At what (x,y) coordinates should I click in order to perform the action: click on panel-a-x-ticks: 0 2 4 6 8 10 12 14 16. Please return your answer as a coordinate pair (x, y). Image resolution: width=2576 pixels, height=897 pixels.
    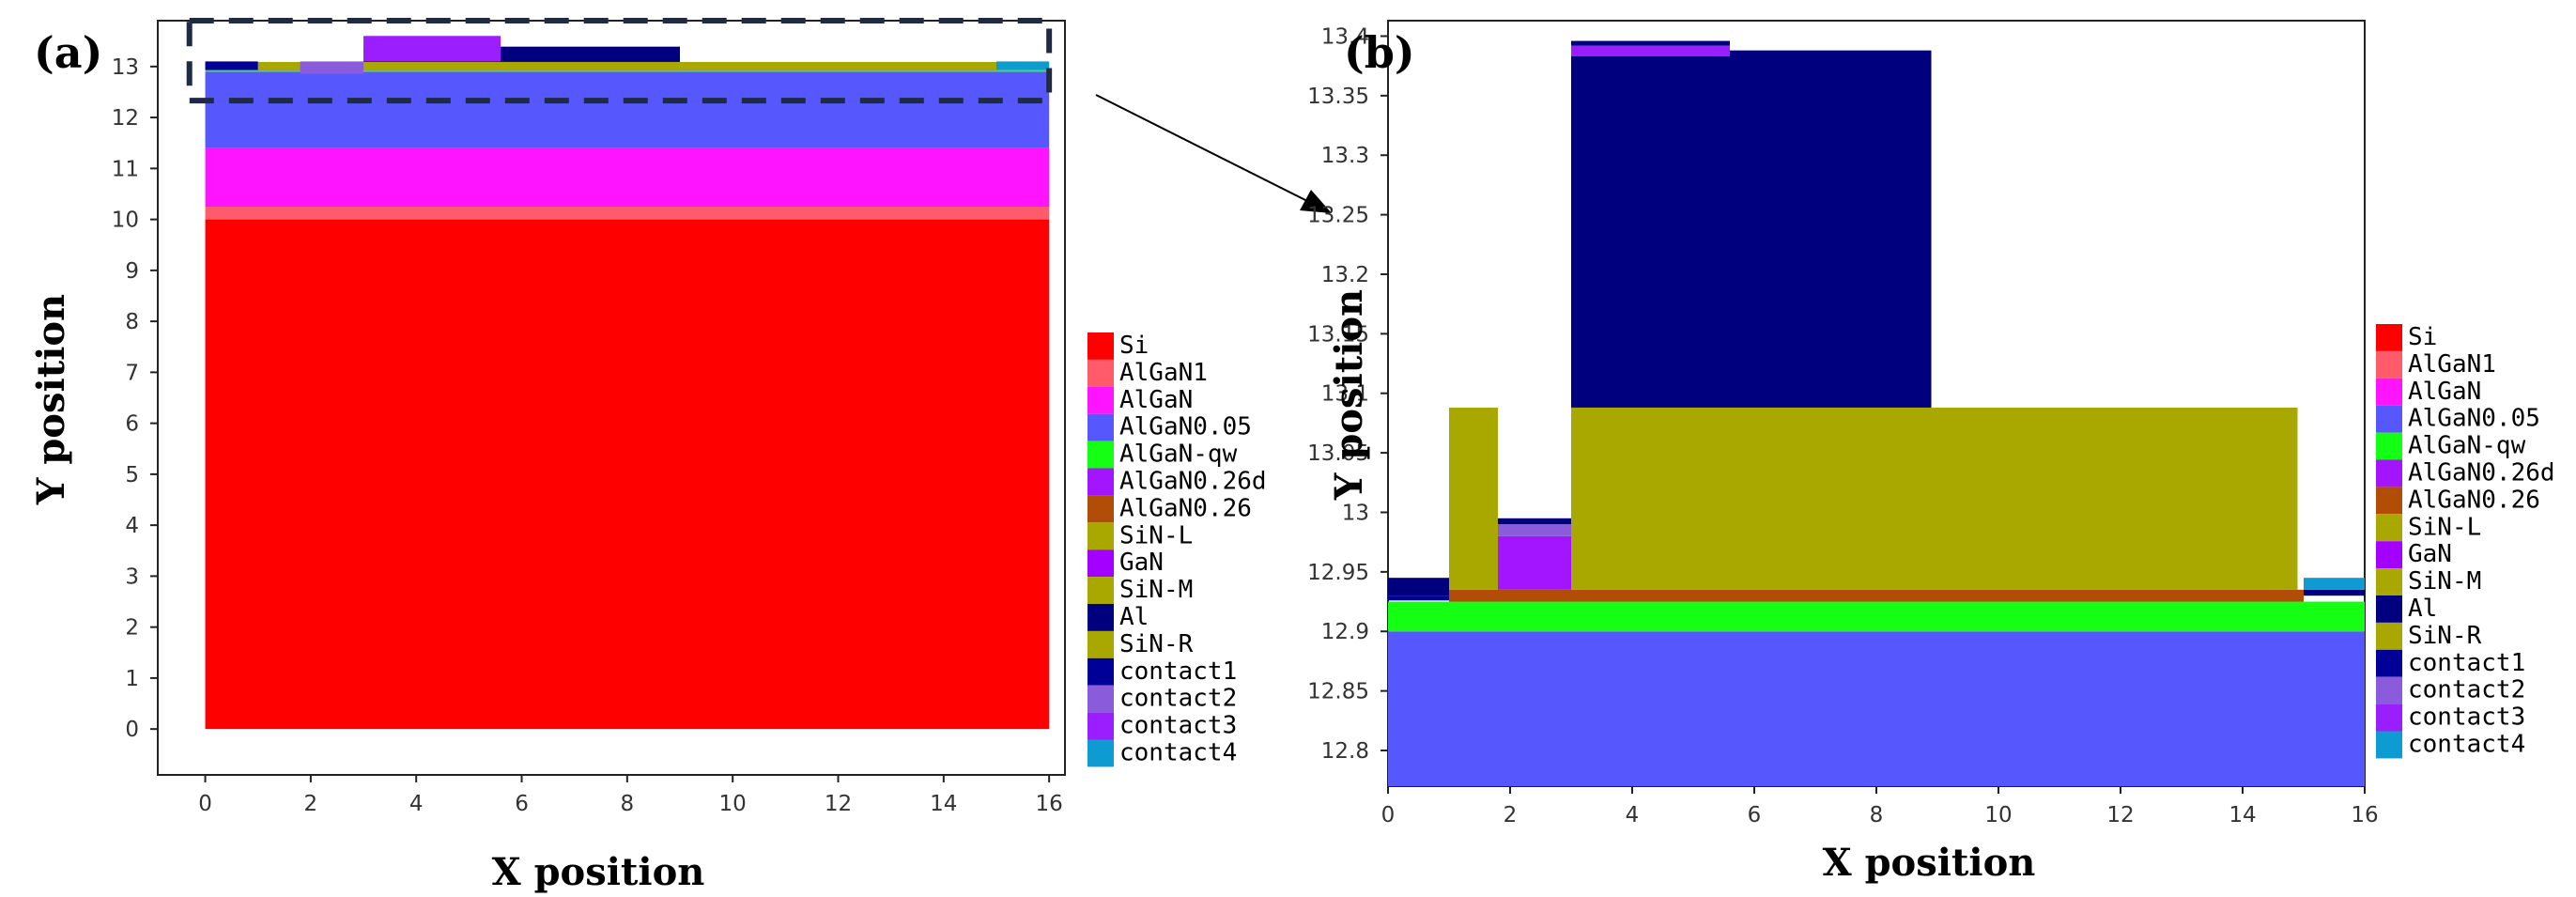
    Looking at the image, I should click on (630, 795).